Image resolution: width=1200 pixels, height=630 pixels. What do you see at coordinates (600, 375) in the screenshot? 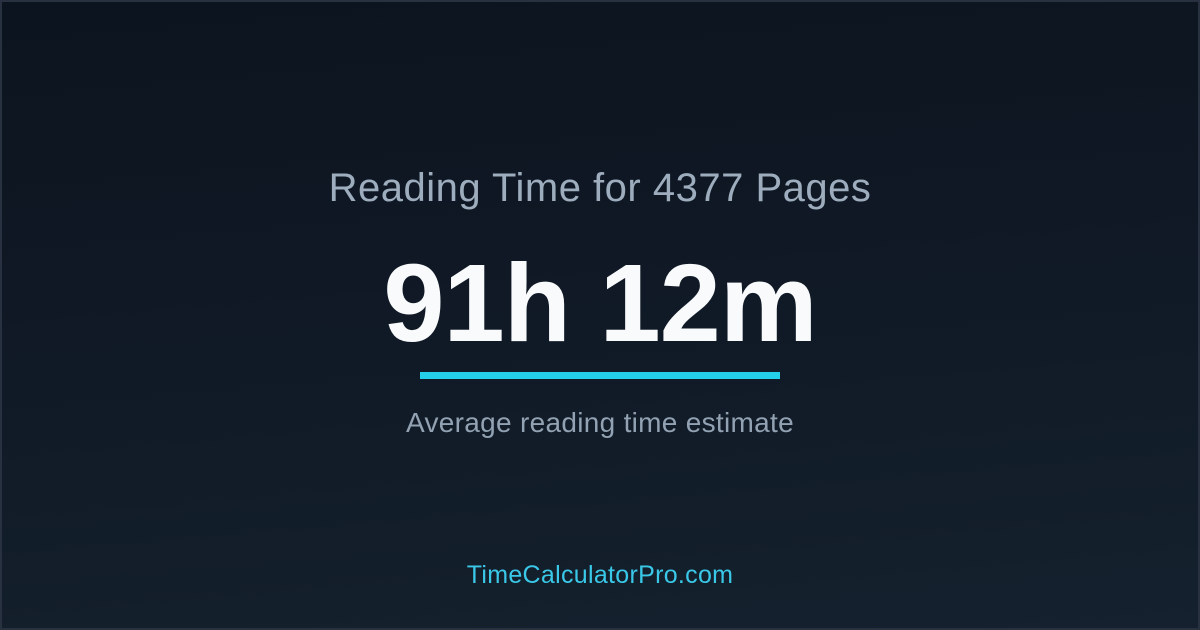
I see `accent-underline` at bounding box center [600, 375].